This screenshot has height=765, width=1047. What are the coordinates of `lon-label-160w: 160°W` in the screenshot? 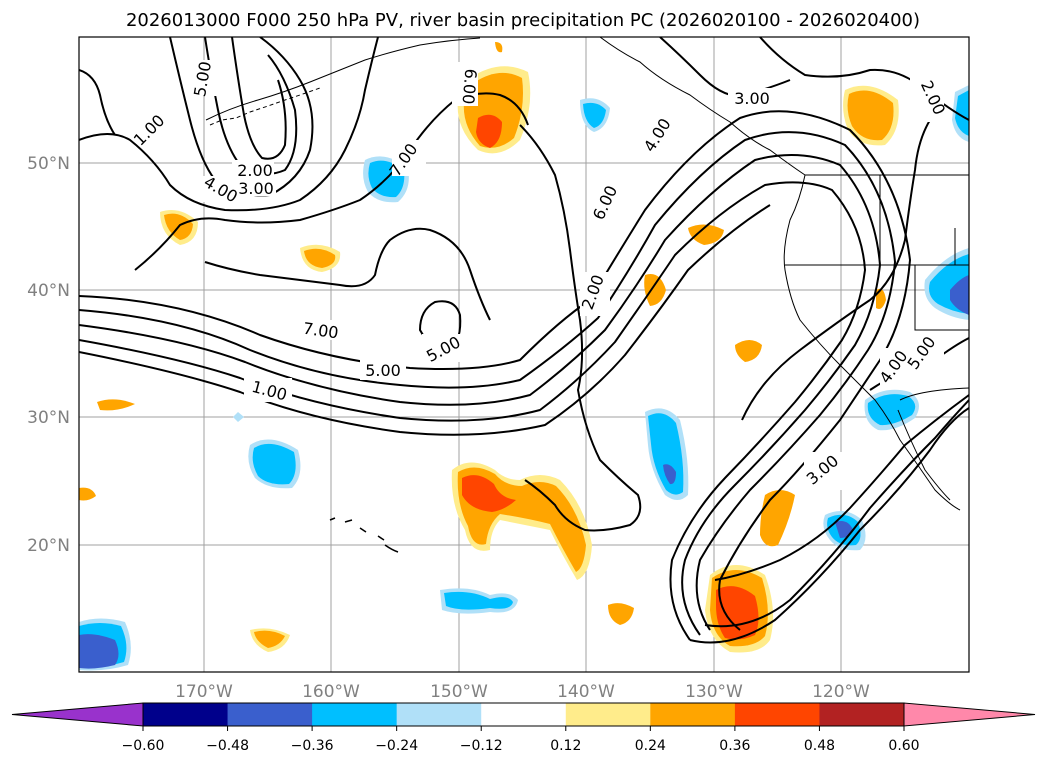 It's located at (331, 692).